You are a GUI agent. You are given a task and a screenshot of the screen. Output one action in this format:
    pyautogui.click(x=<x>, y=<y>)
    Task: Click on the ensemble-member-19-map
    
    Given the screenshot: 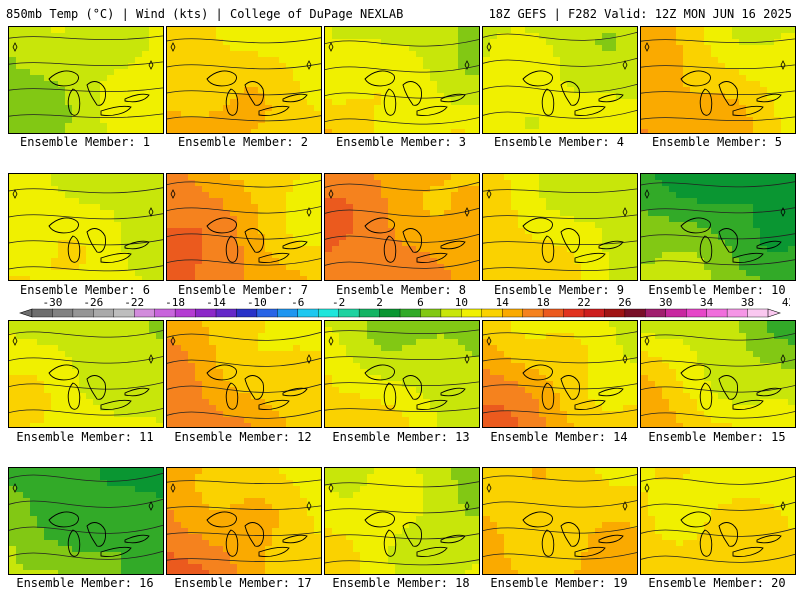 What is the action you would take?
    pyautogui.click(x=560, y=521)
    